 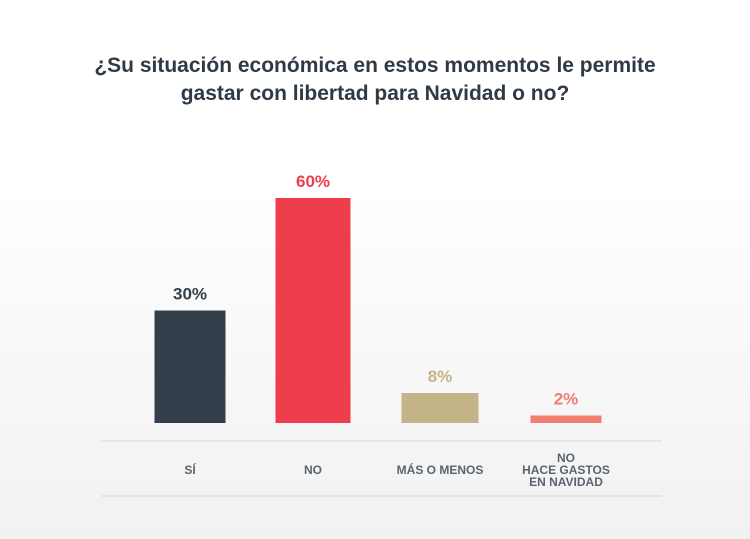 What do you see at coordinates (566, 470) in the screenshot?
I see `category-label-3-line-1: HACE GASTOS` at bounding box center [566, 470].